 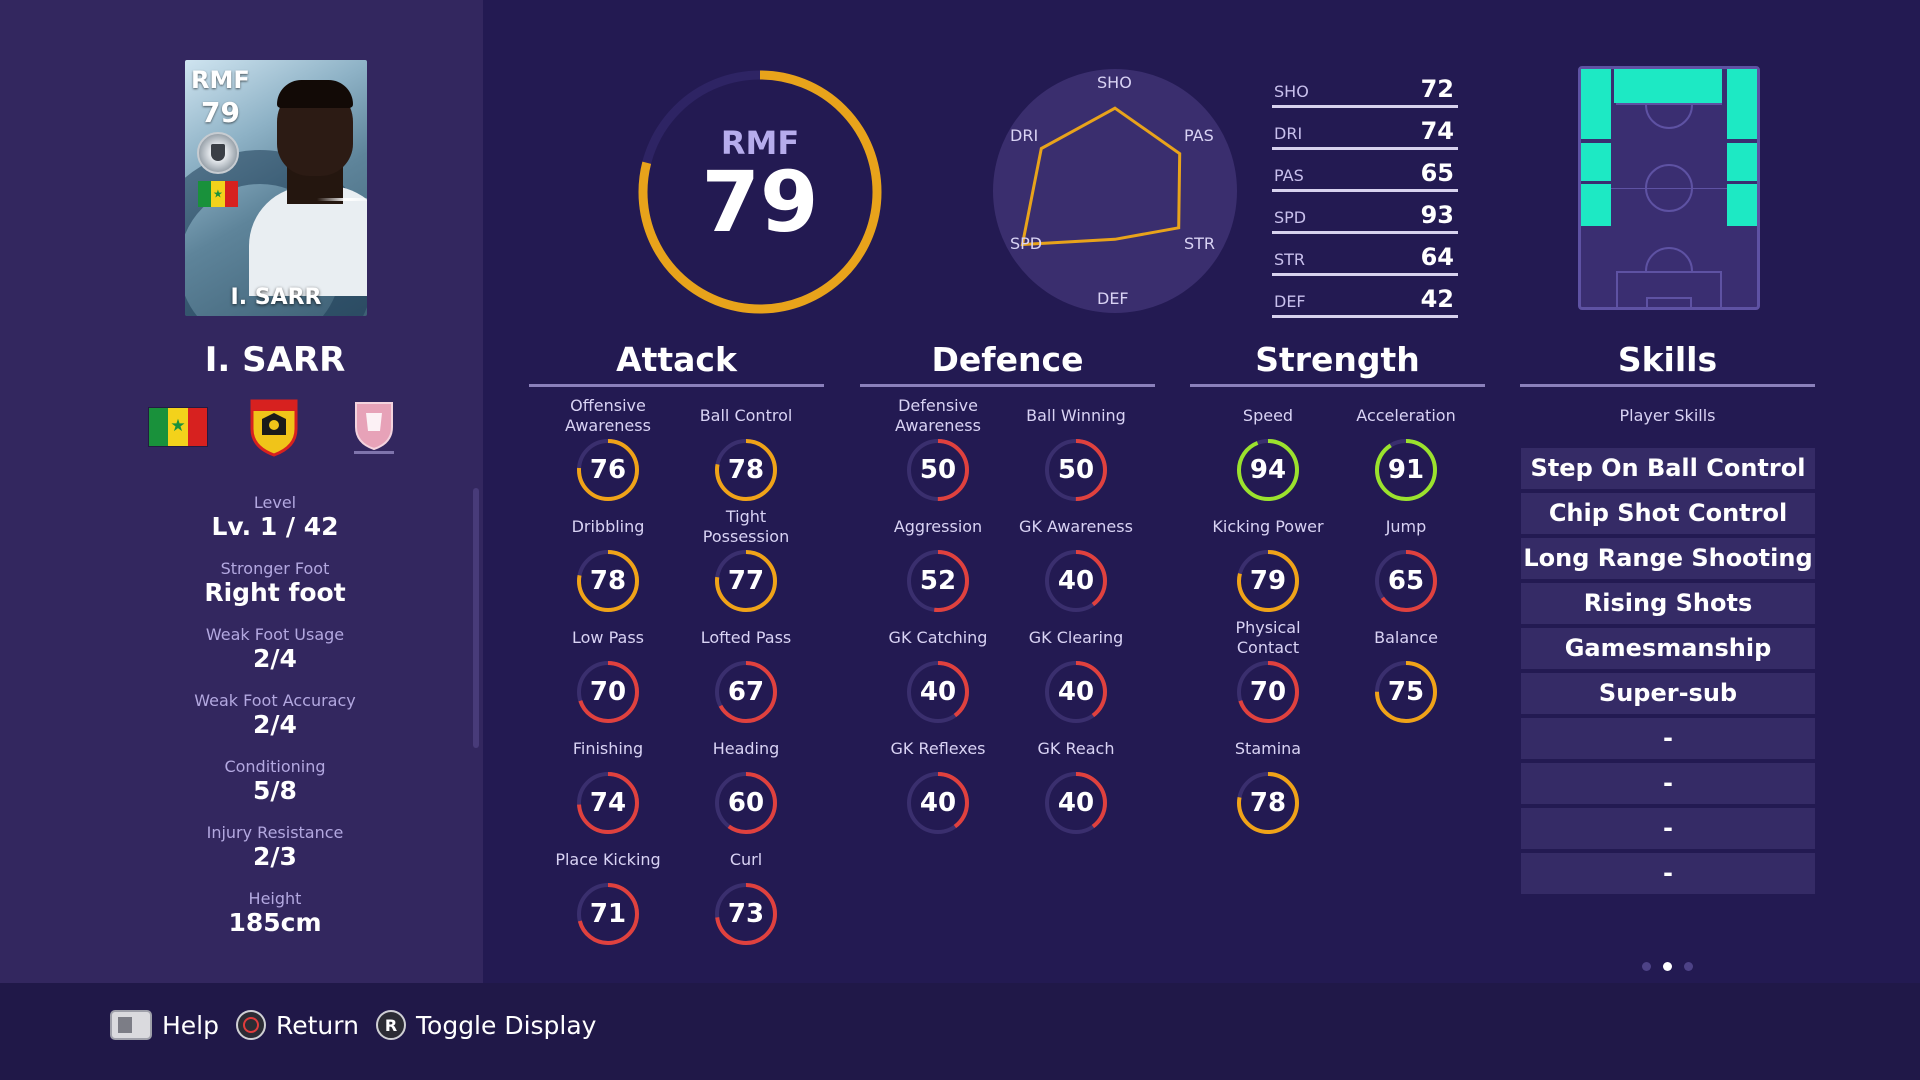 I want to click on skill-item: Super-sub, so click(x=1668, y=693).